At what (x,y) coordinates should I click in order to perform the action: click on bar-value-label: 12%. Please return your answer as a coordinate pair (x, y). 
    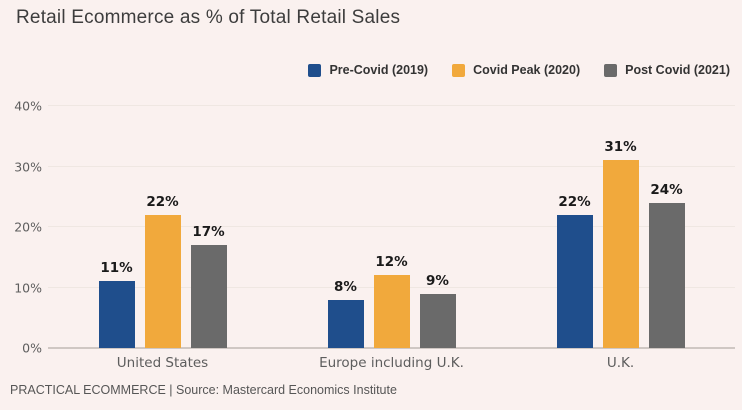
    Looking at the image, I should click on (391, 262).